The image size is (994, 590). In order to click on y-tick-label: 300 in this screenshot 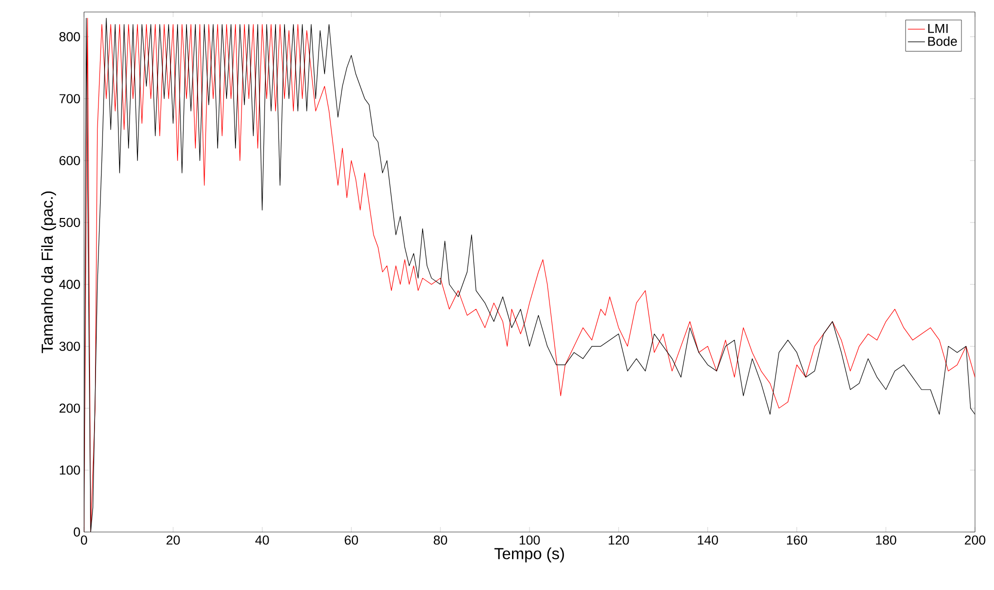, I will do `click(69, 346)`.